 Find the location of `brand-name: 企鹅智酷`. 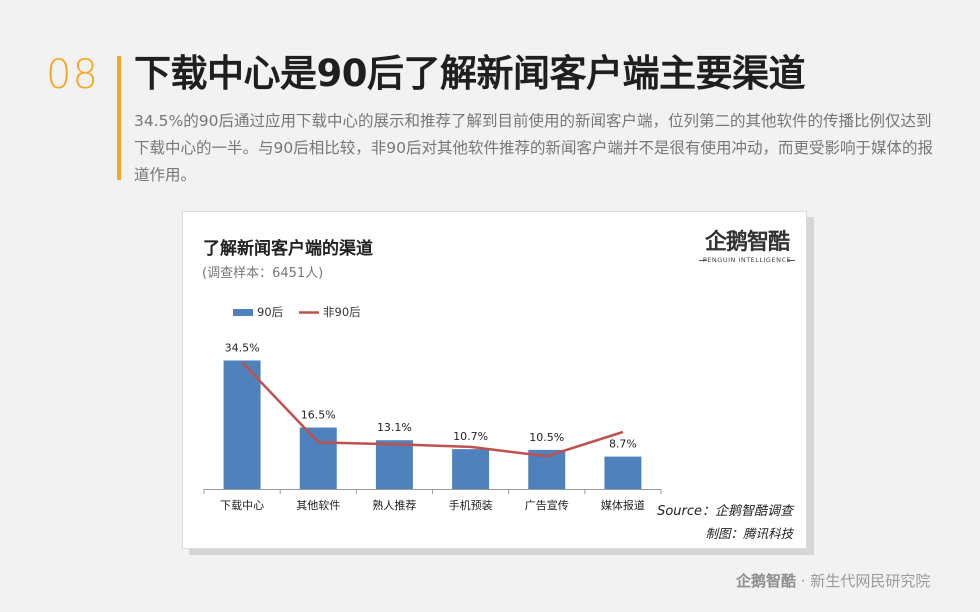

brand-name: 企鹅智酷 is located at coordinates (747, 242).